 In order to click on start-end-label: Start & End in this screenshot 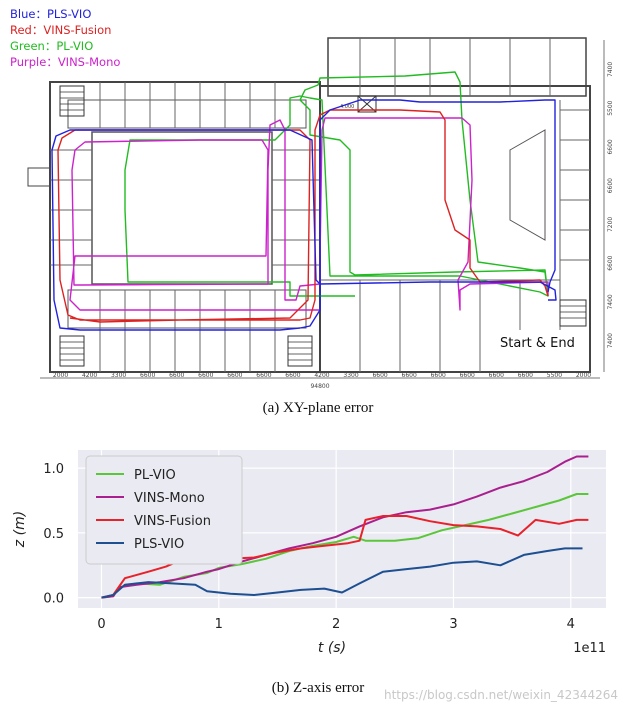, I will do `click(537, 343)`.